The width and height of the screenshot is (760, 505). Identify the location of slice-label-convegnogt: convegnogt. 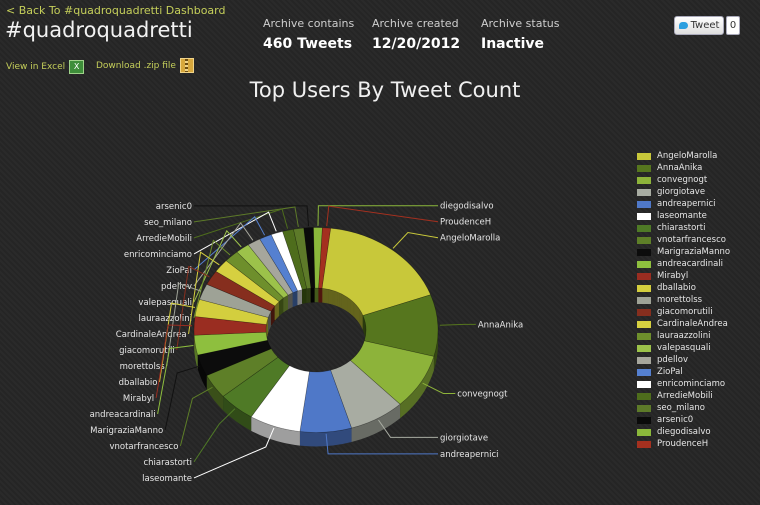
(482, 394).